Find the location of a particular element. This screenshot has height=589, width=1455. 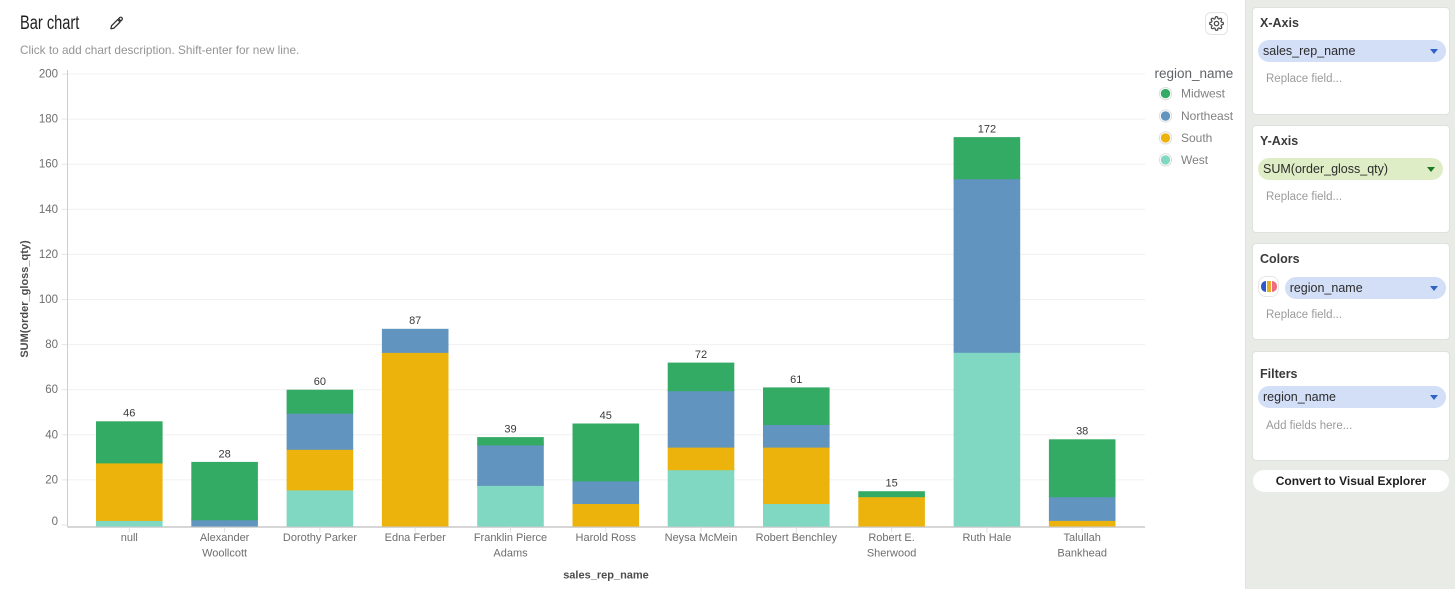

svg-text: West is located at coordinates (1195, 160).